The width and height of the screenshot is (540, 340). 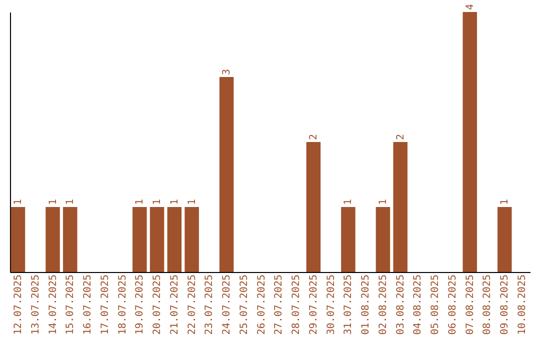 I want to click on x-tick-label: 16.07.2025, so click(x=88, y=304).